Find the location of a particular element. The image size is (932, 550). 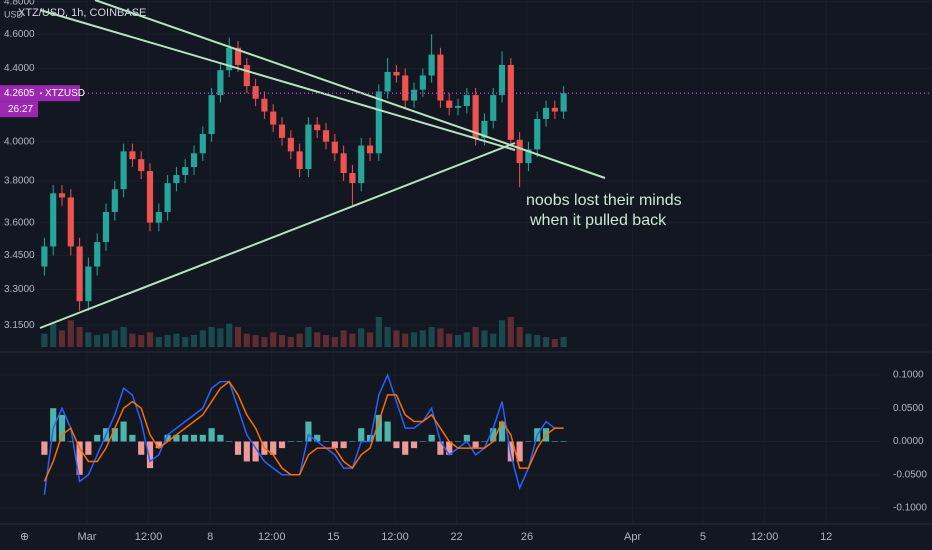

macd-tick-label: 0.0500 is located at coordinates (908, 408).